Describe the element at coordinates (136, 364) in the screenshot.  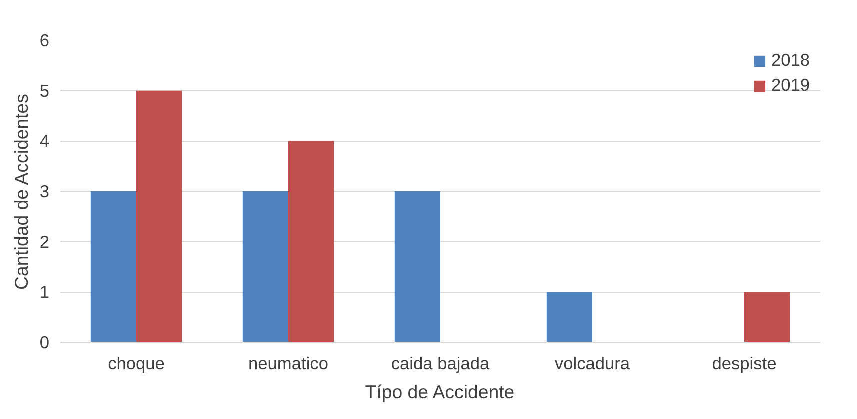
I see `x-tick-label: choque` at that location.